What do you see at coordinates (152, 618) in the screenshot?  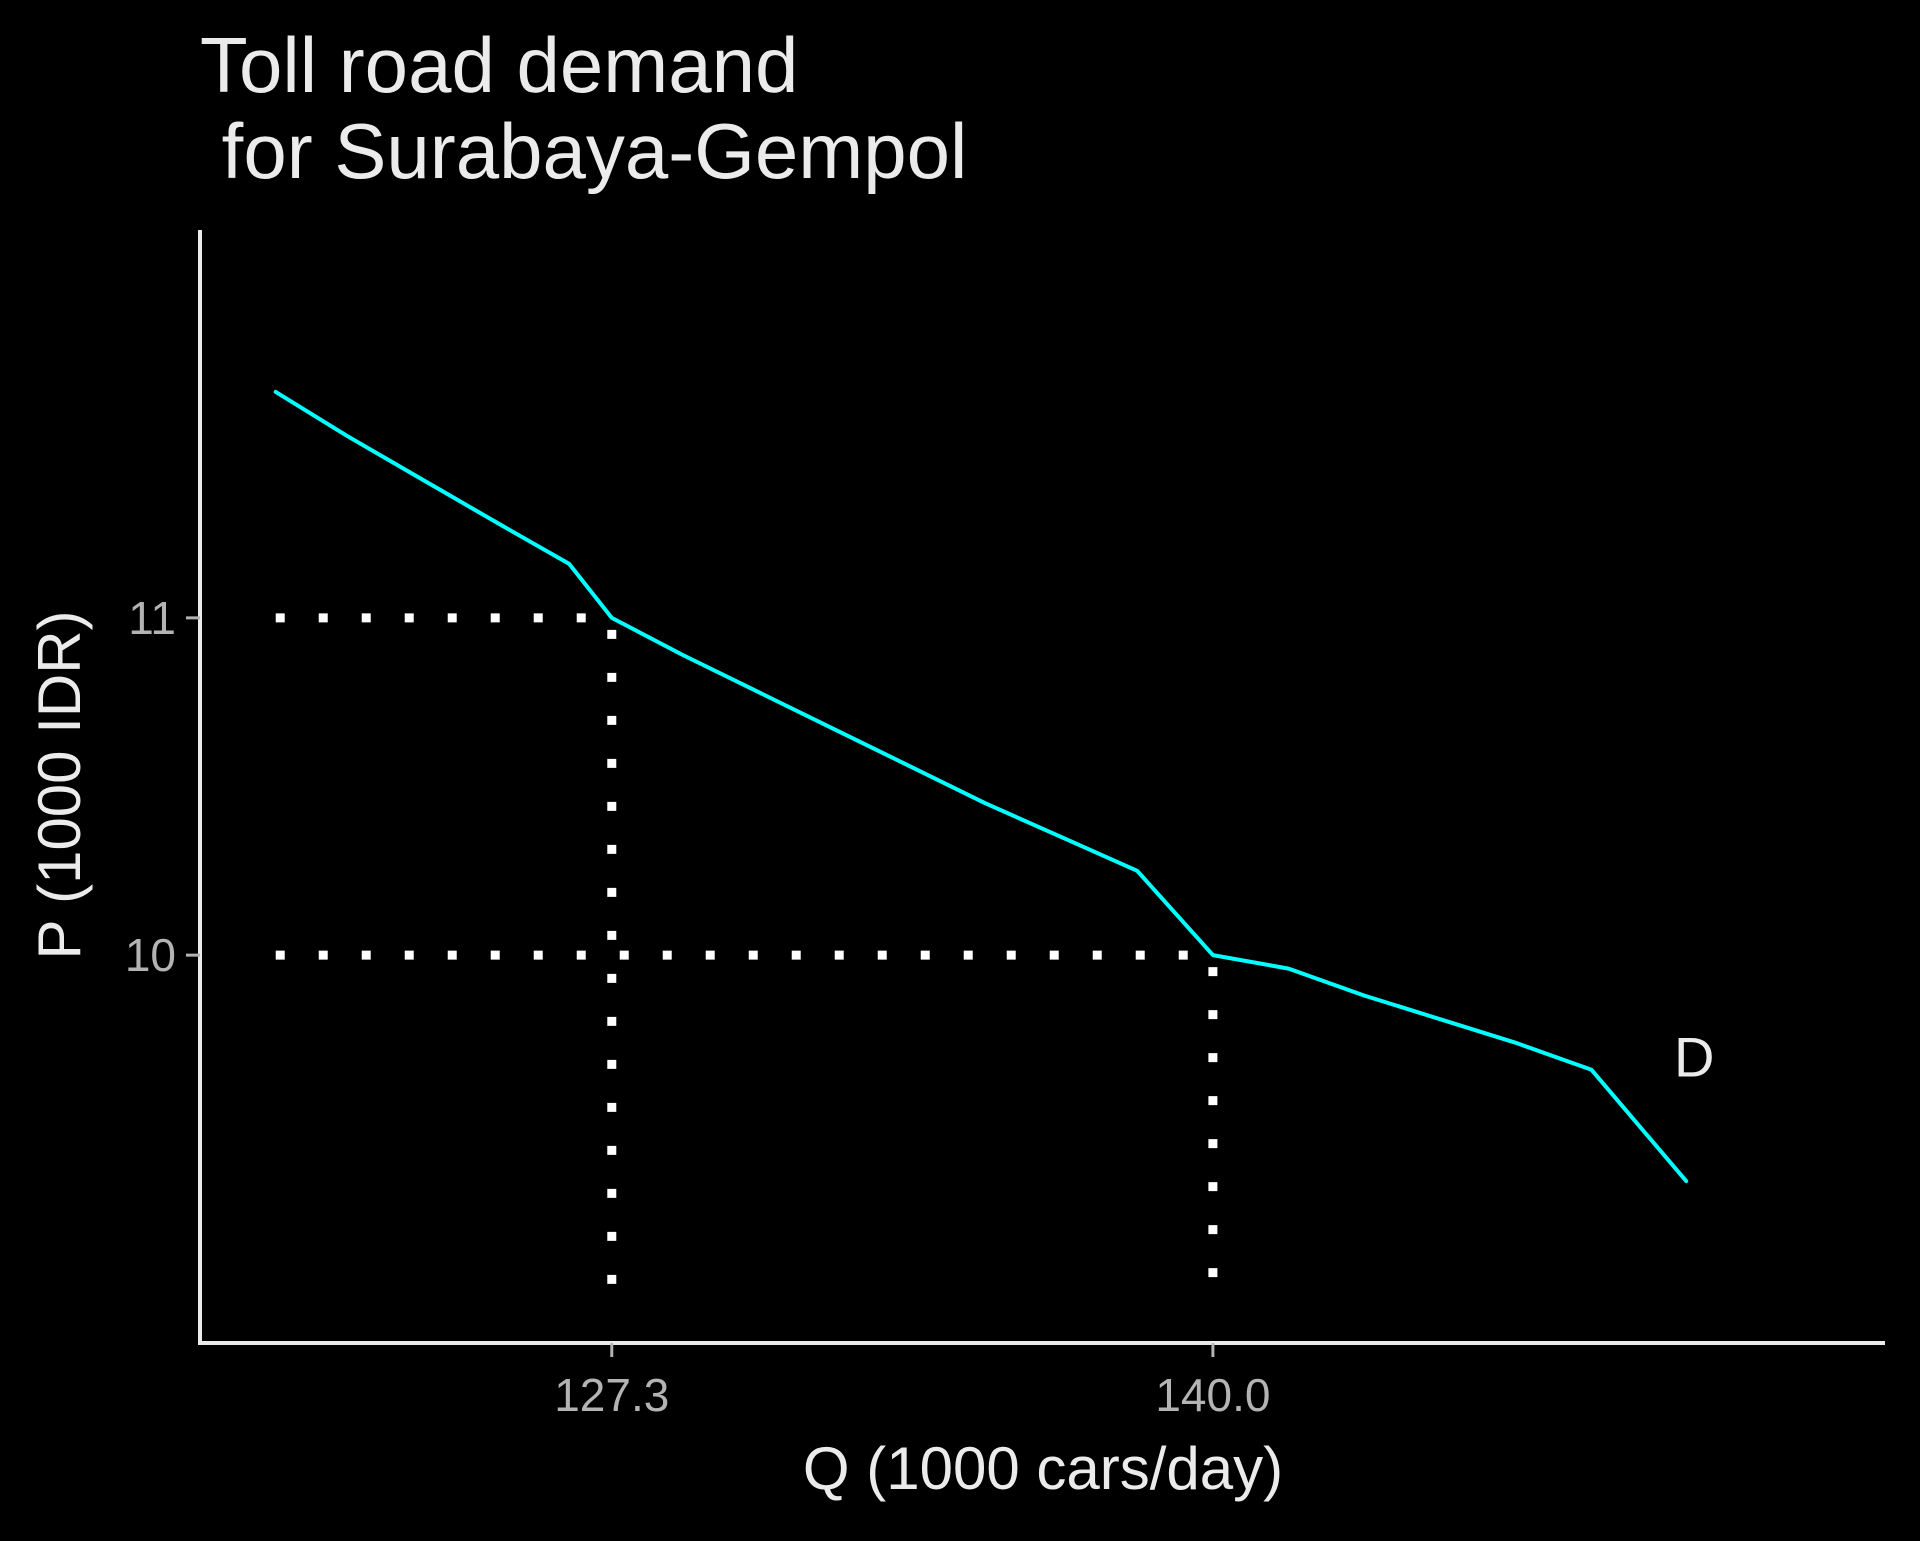 I see `y-tick-label: 11` at bounding box center [152, 618].